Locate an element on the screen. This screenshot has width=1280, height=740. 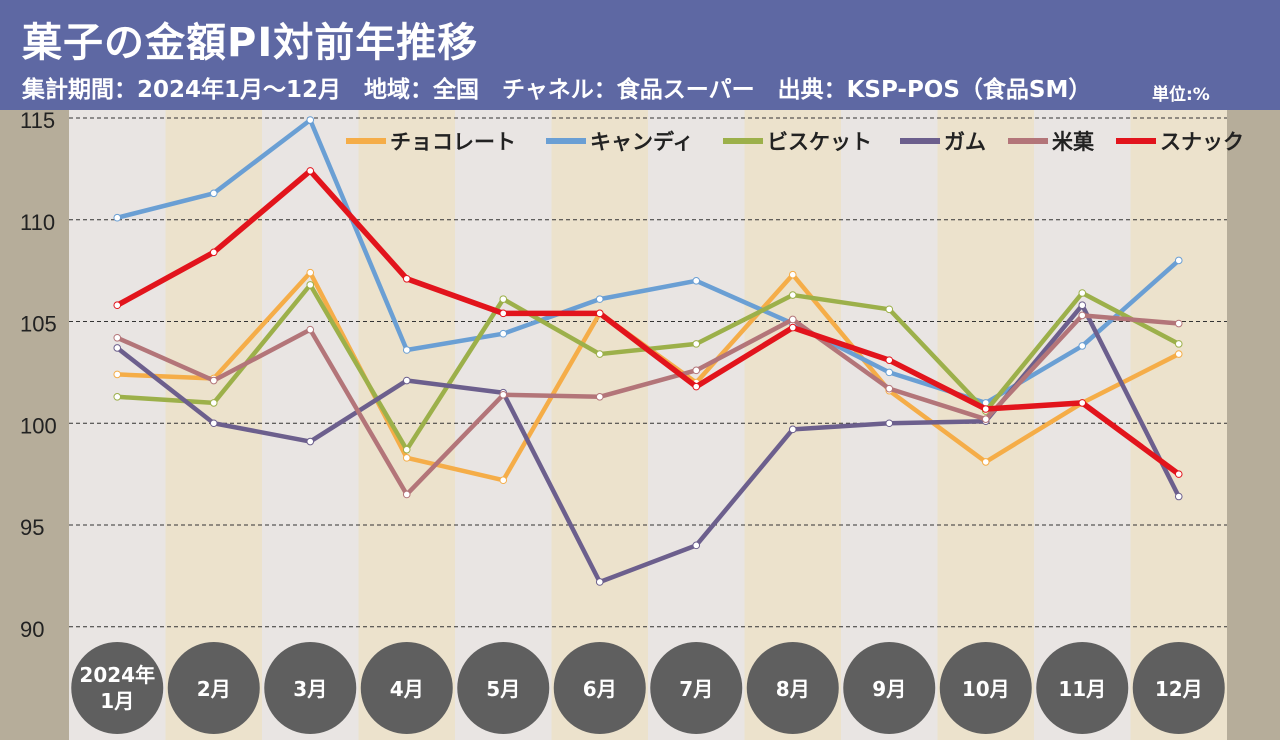
x-tick-label: 5月 is located at coordinates (503, 689).